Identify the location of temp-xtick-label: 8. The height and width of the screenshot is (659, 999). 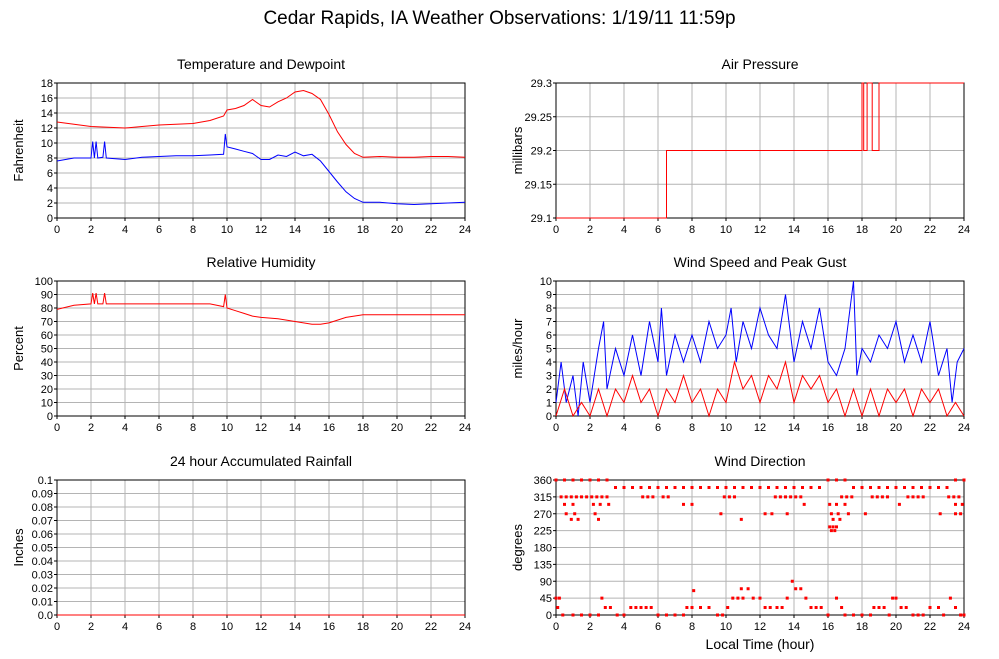
(193, 230).